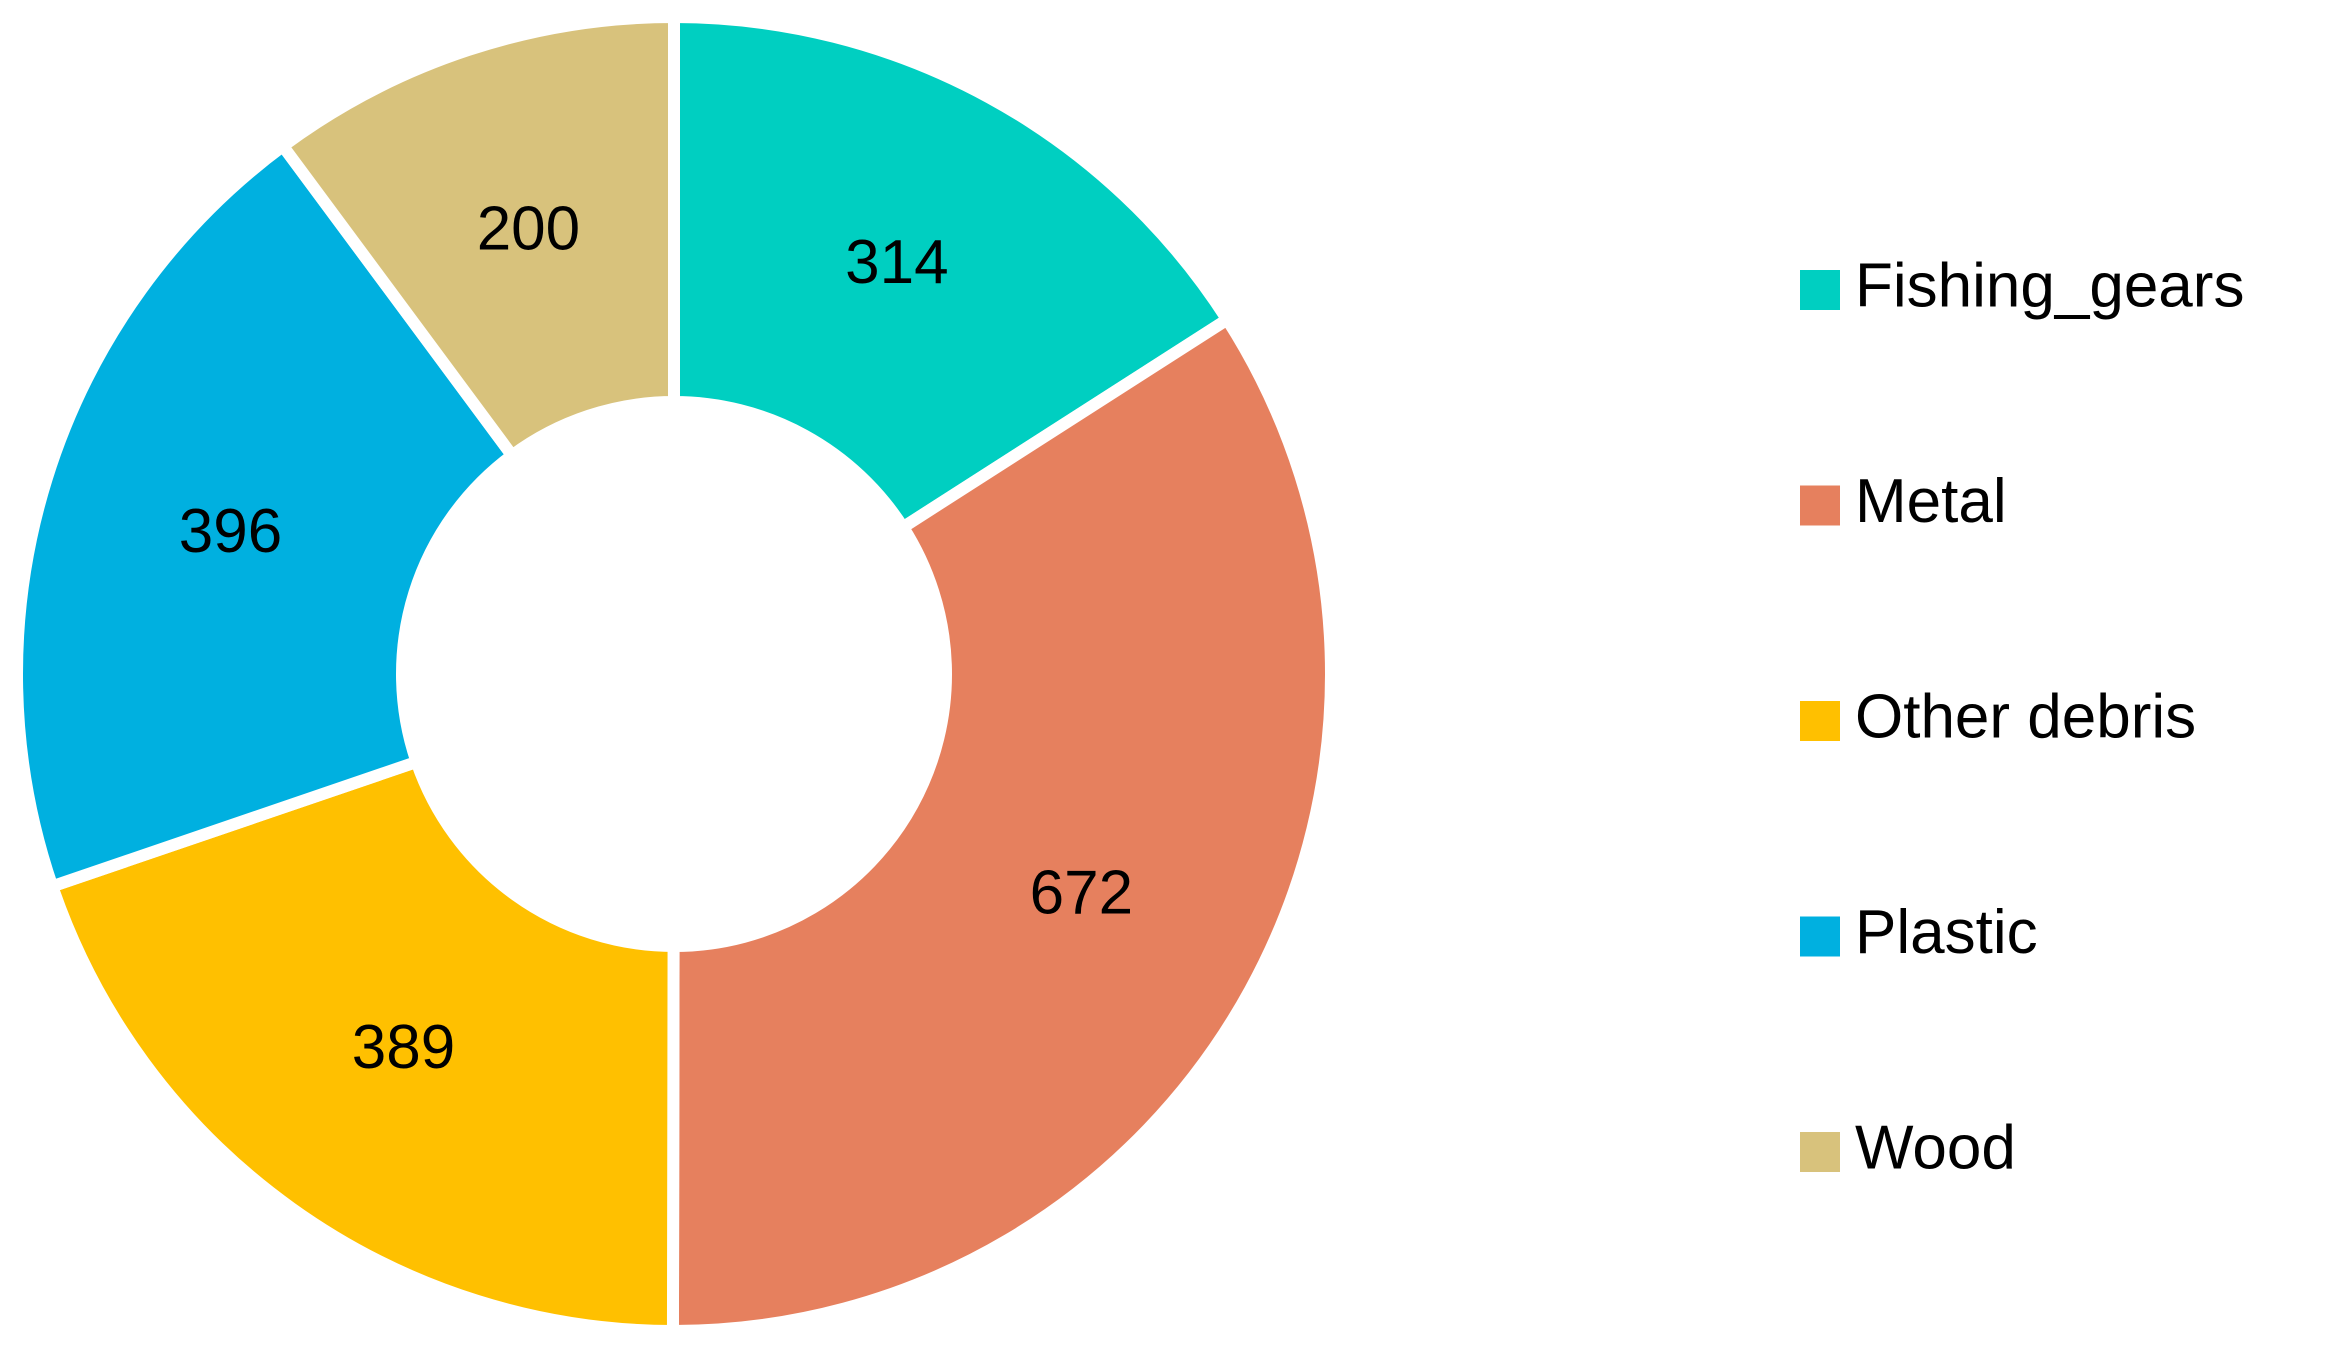  What do you see at coordinates (1946, 932) in the screenshot?
I see `legend-label: Plastic` at bounding box center [1946, 932].